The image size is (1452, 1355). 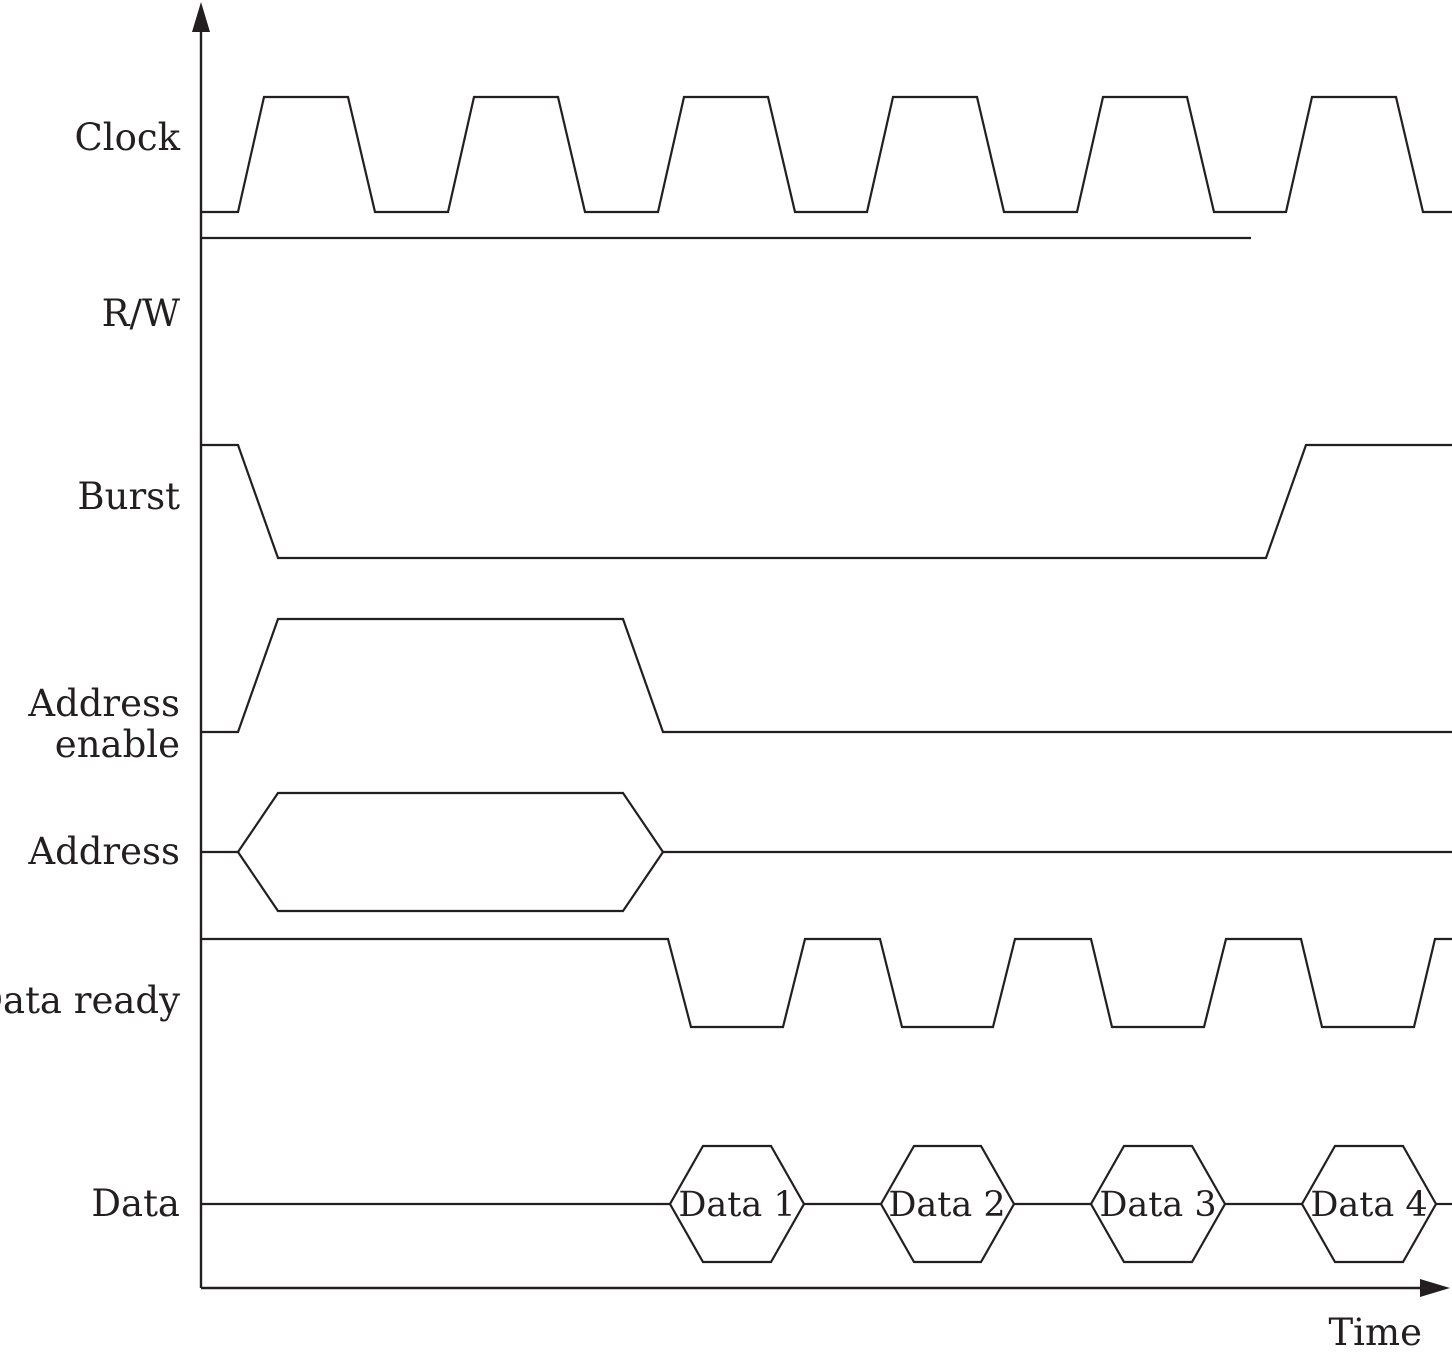 I want to click on label-clock: Clock, so click(x=127, y=137).